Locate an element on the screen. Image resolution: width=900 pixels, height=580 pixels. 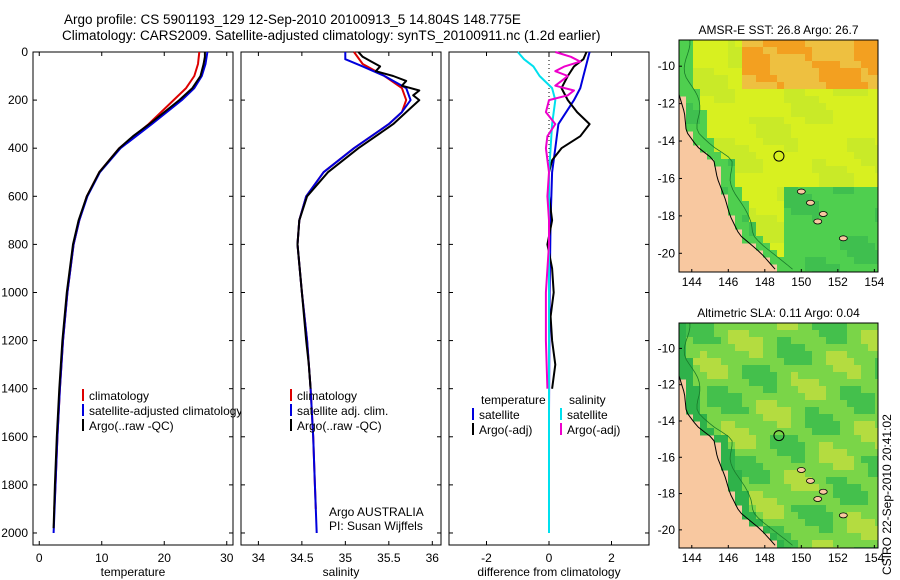
map-field is located at coordinates (778, 156).